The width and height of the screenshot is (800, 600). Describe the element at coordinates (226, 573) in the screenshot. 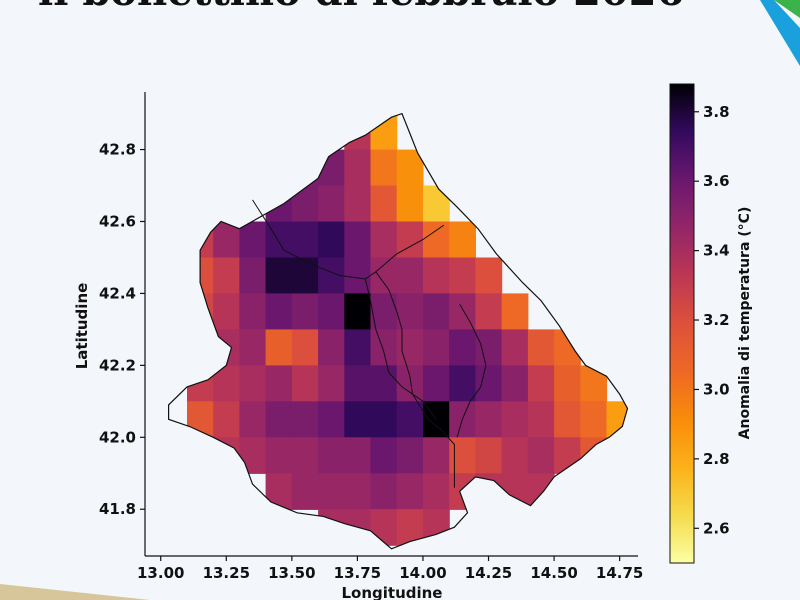

I see `x-tick-label: 13.25` at that location.